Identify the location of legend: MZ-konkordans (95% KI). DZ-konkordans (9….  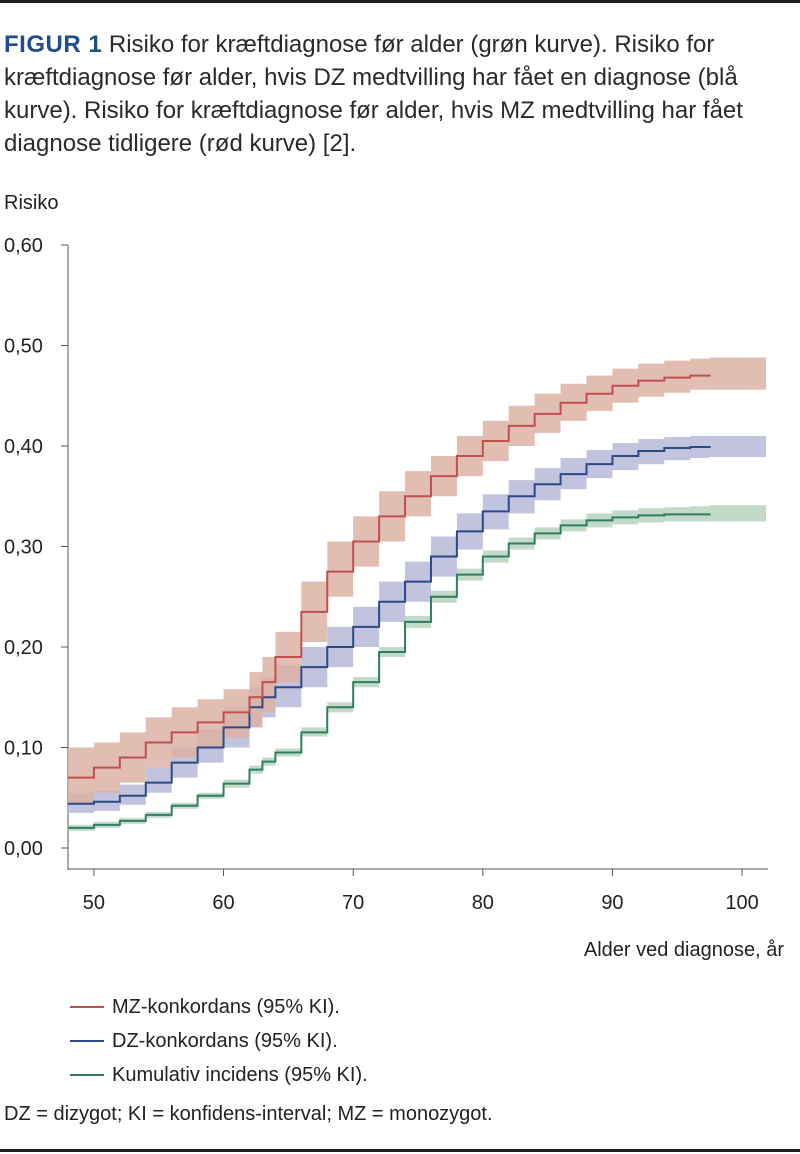
(219, 1041).